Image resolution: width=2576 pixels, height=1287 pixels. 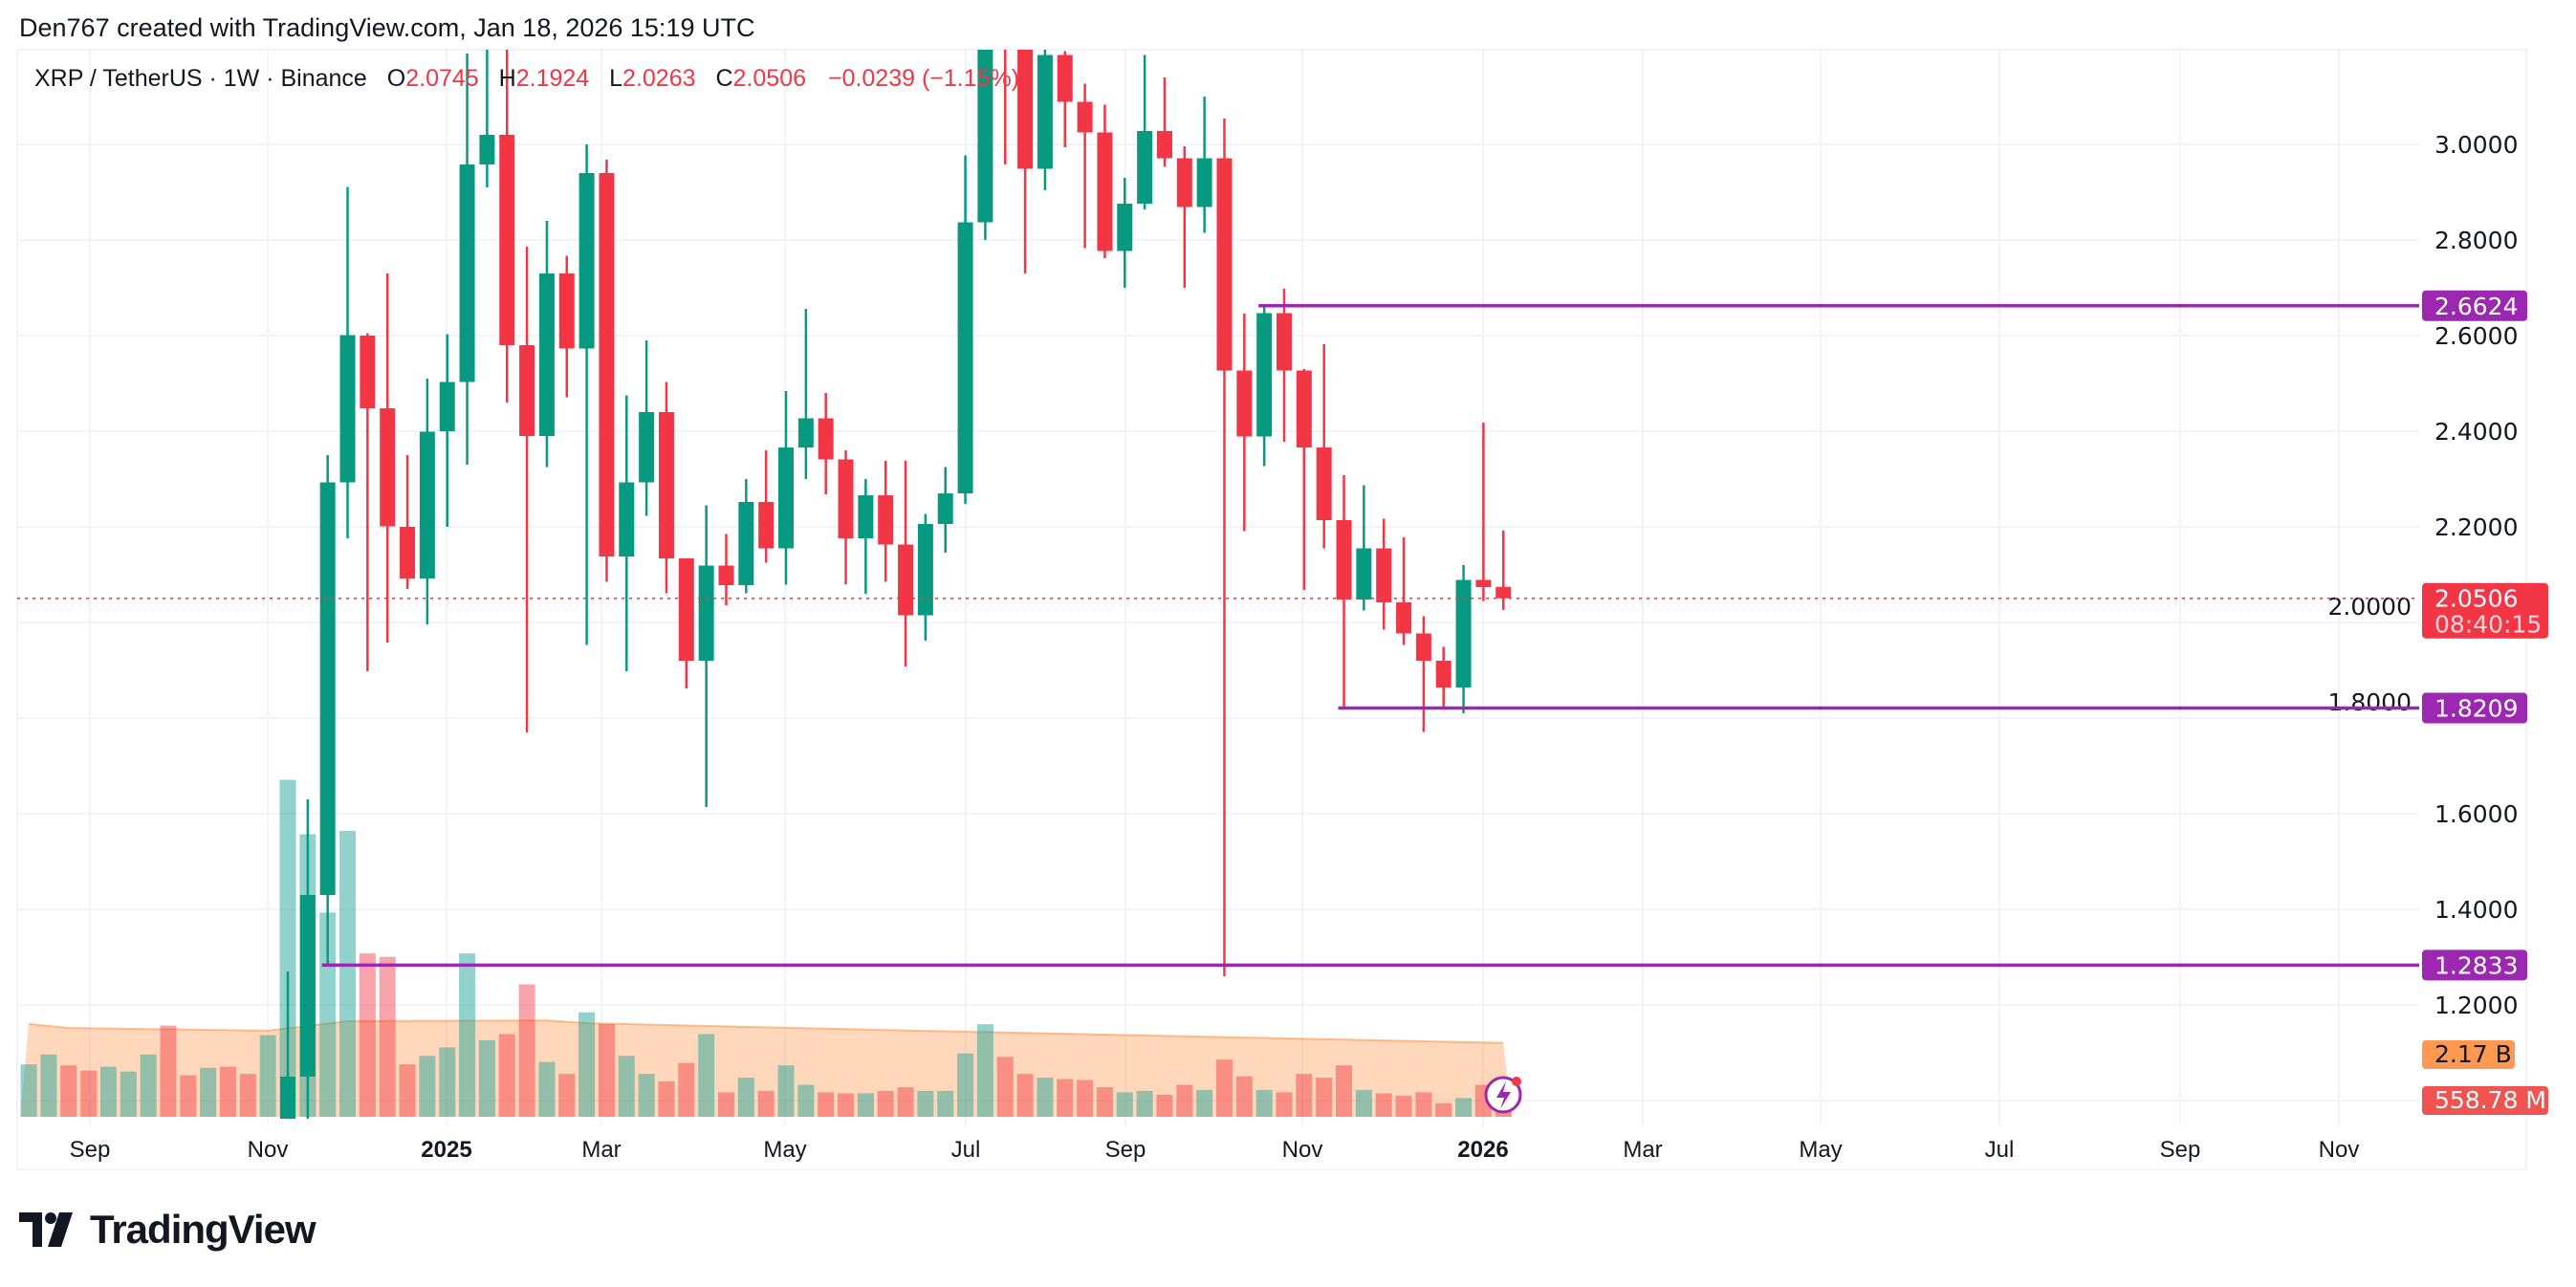 What do you see at coordinates (2476, 527) in the screenshot?
I see `price-tick-label: 2.2000` at bounding box center [2476, 527].